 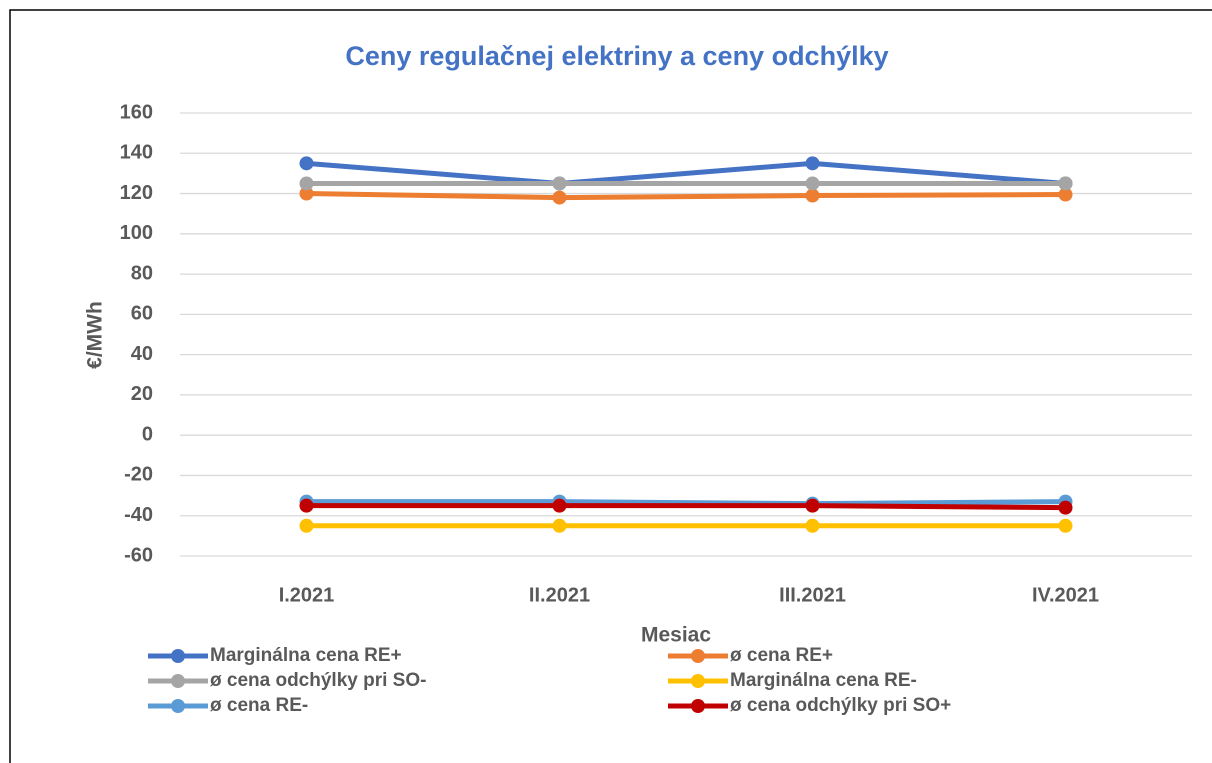 I want to click on x-tick-label: IV.2021, so click(x=1065, y=595).